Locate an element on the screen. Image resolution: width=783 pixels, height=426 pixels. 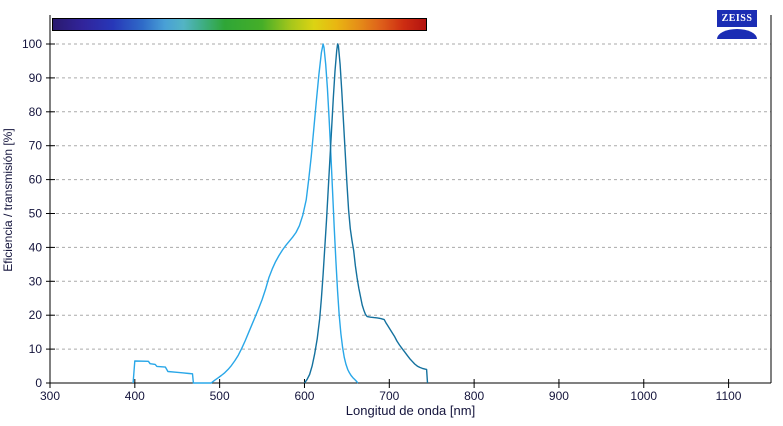
x-tick-label: 500 is located at coordinates (220, 396).